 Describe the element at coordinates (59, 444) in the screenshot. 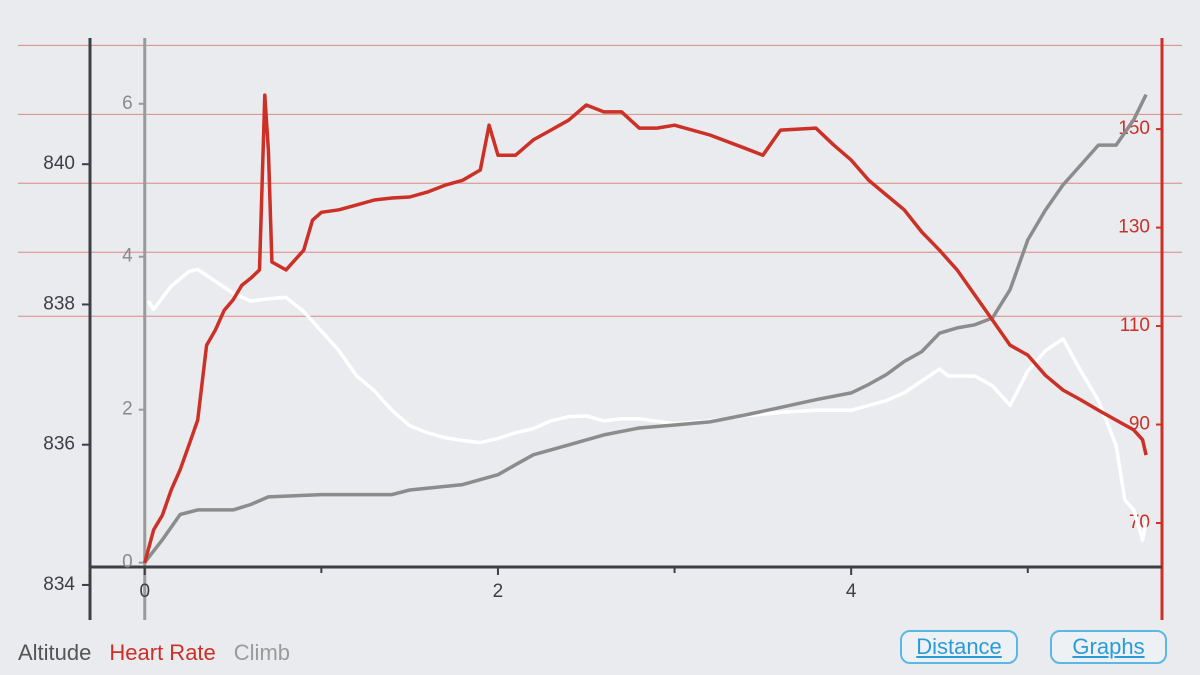

I see `y-tick-label: 836` at that location.